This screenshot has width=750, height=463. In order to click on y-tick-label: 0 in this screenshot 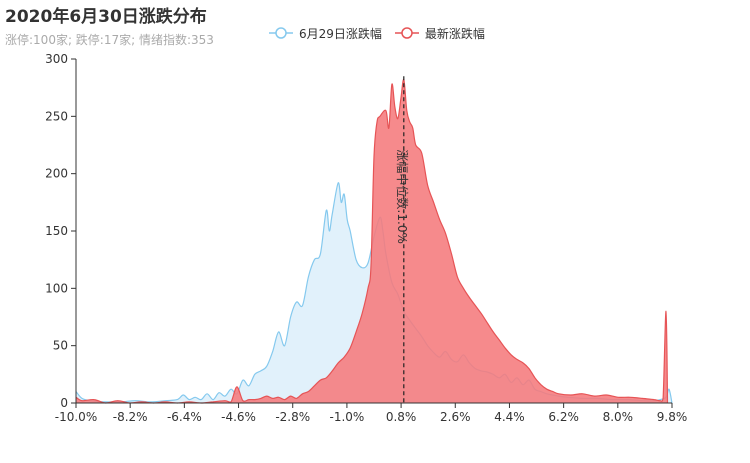, I will do `click(64, 403)`.